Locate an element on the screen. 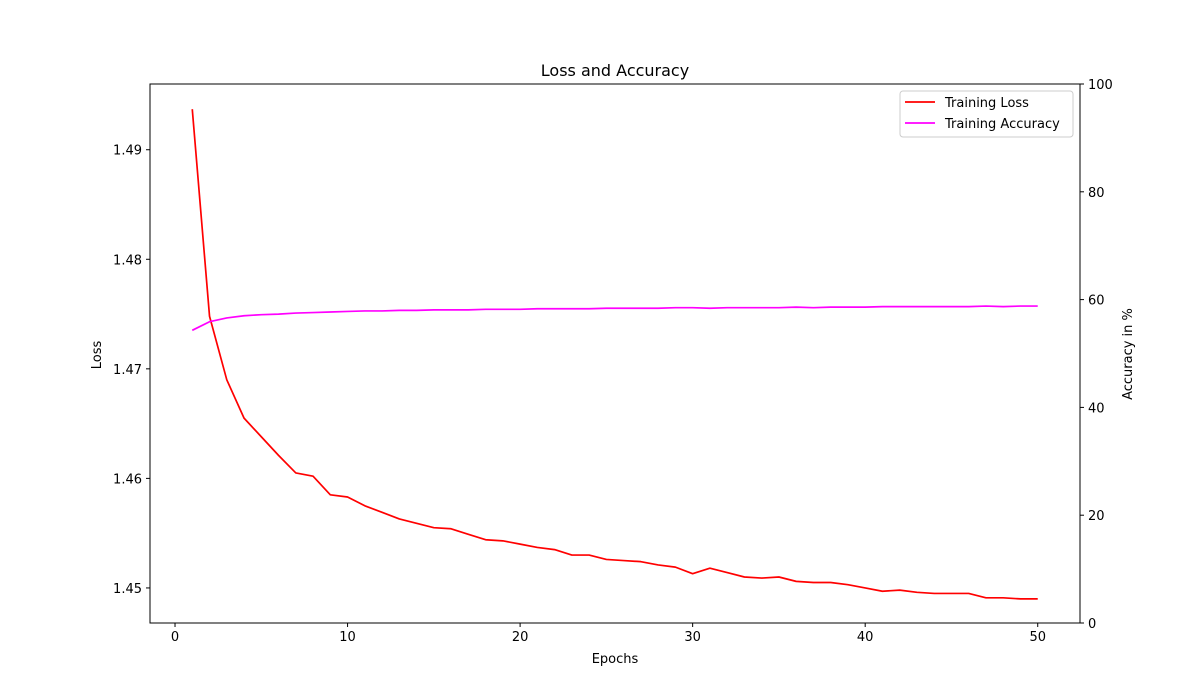  x-tick-label: 20 is located at coordinates (520, 637).